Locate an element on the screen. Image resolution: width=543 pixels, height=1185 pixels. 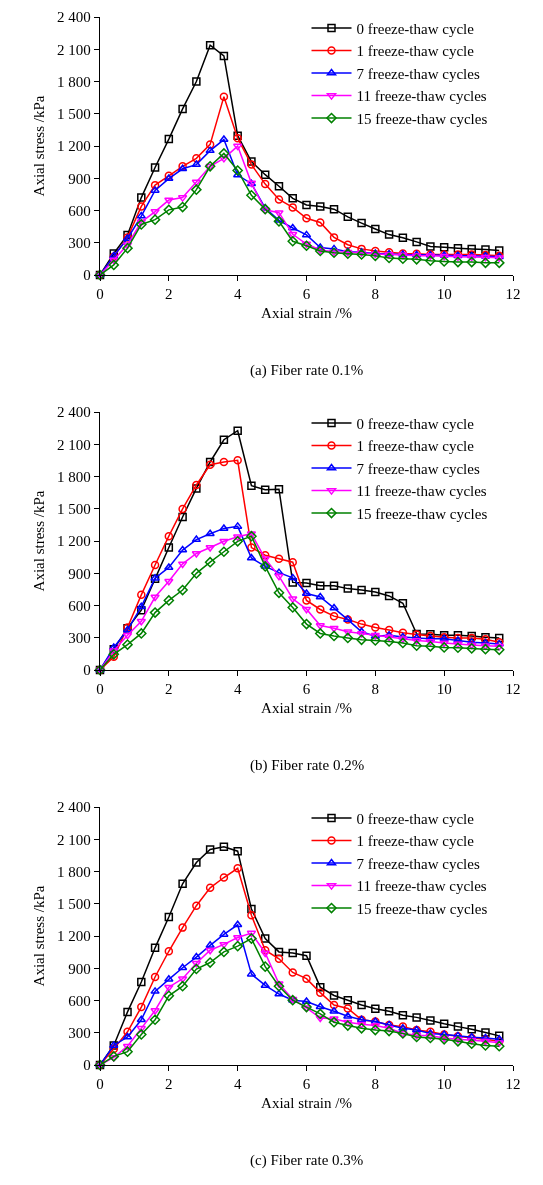
text: (a) Fiber rate 0.1% is located at coordinates (307, 370).